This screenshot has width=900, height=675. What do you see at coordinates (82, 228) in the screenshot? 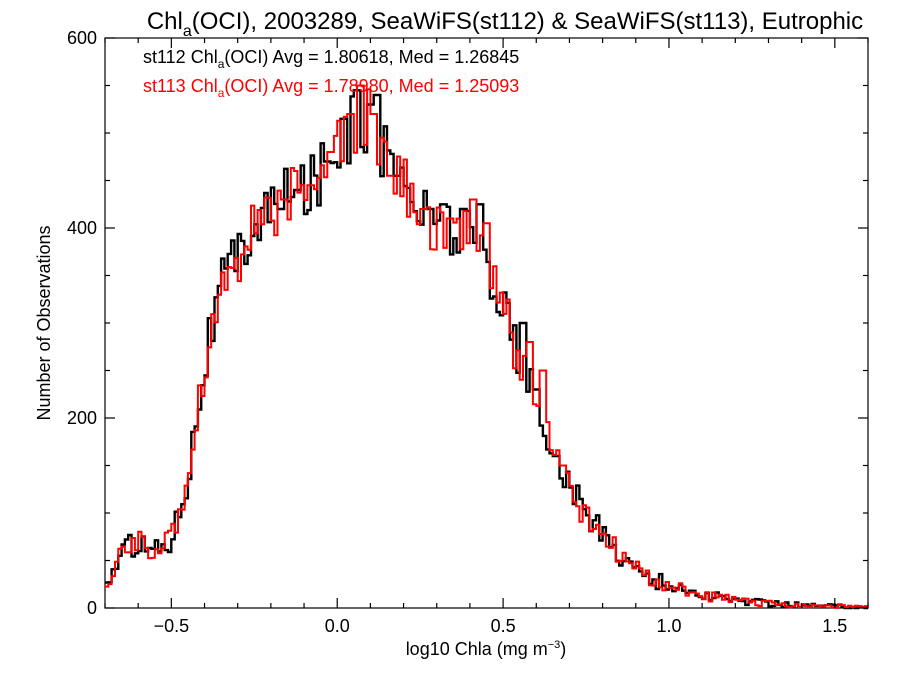
I see `y-tick-label: 400` at bounding box center [82, 228].